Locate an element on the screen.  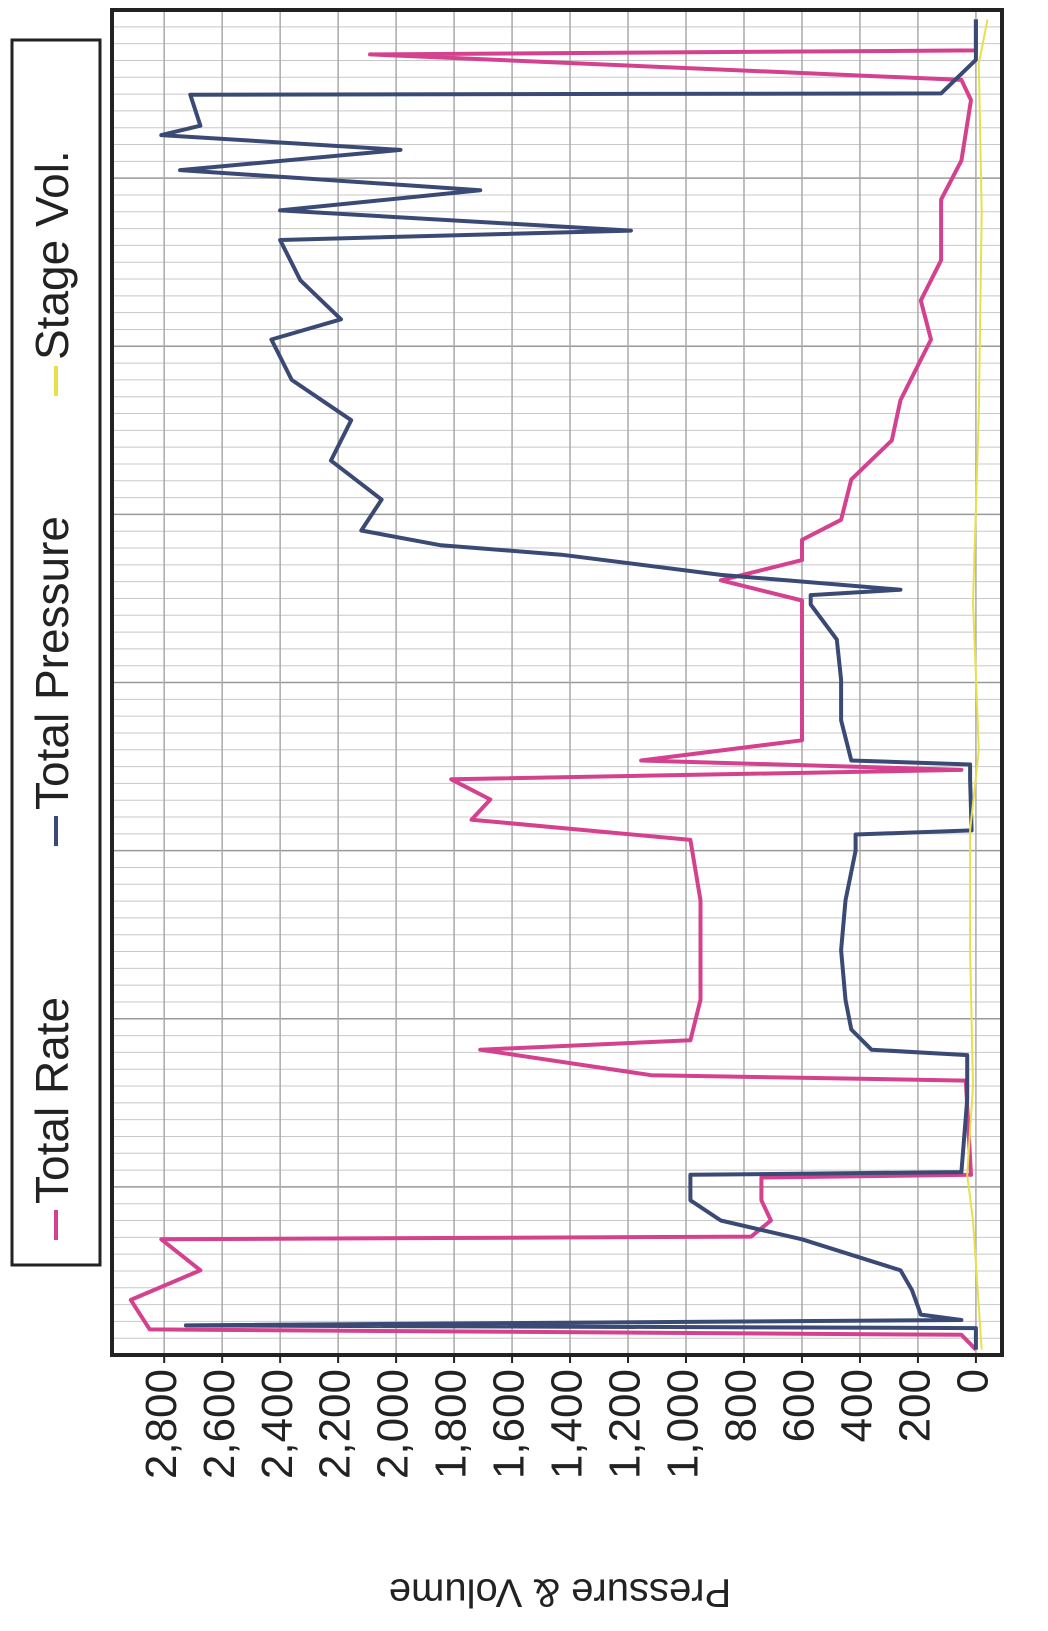
series-line is located at coordinates (977, 684).